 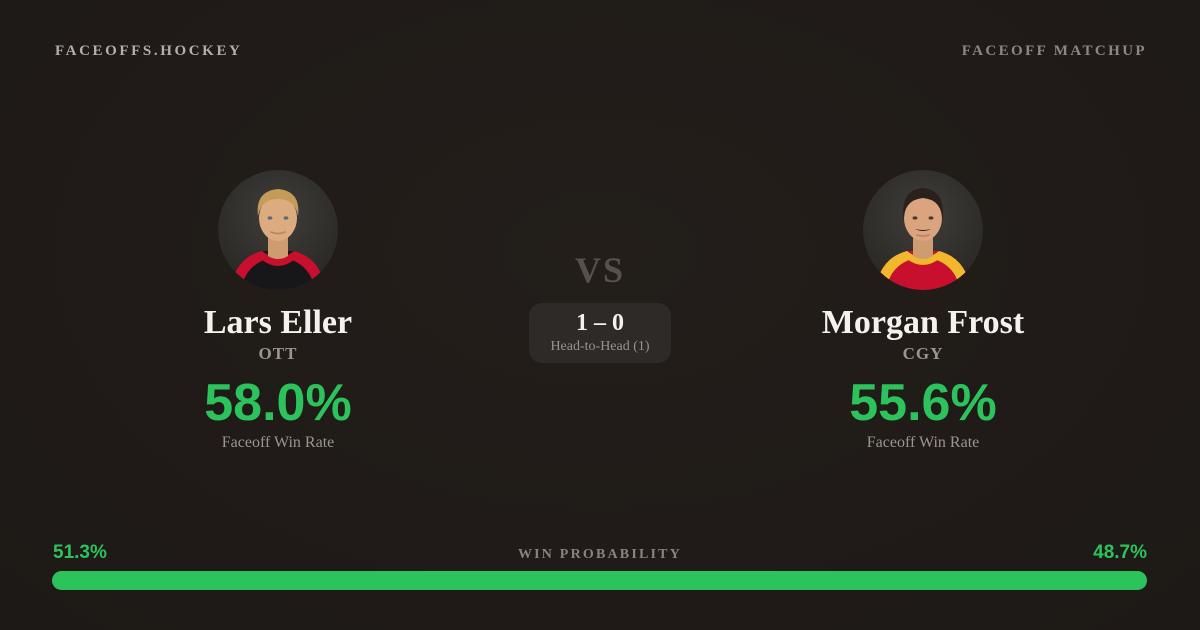 I want to click on win-probability-right-pct: 48.7%, so click(x=1120, y=552).